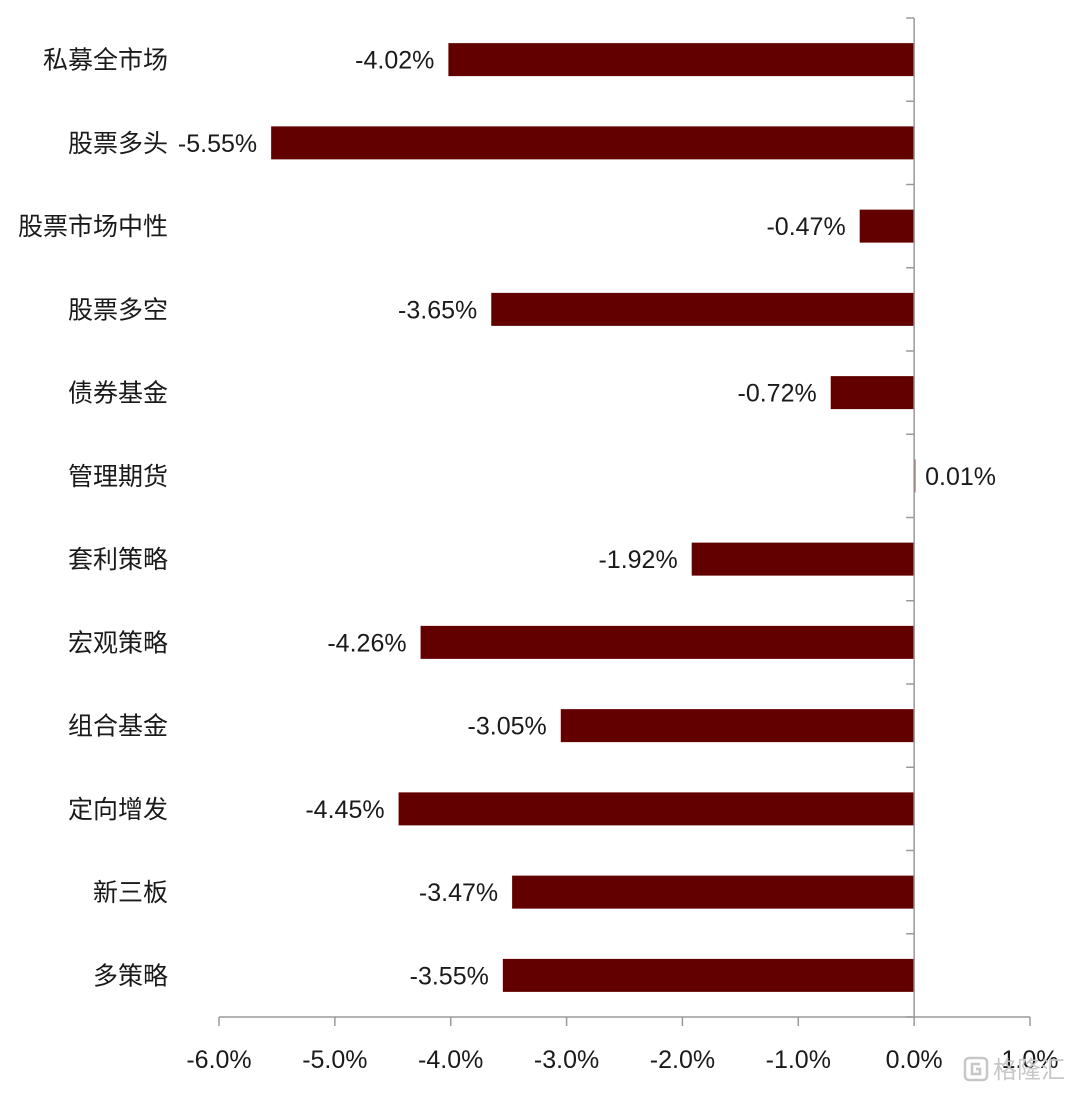 The width and height of the screenshot is (1080, 1100). What do you see at coordinates (118, 476) in the screenshot?
I see `category-label: 管理期货` at bounding box center [118, 476].